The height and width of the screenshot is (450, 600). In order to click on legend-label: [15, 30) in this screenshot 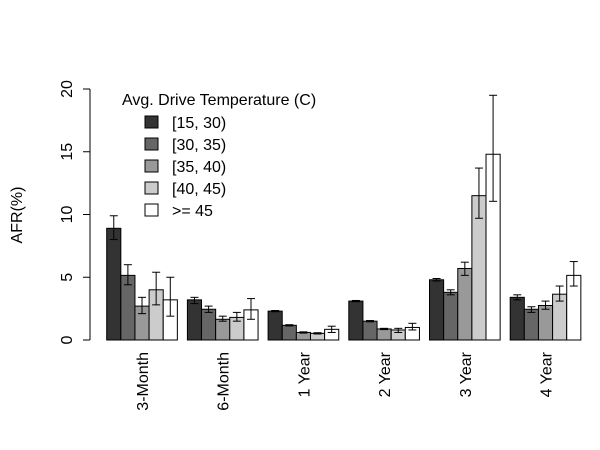, I will do `click(199, 123)`.